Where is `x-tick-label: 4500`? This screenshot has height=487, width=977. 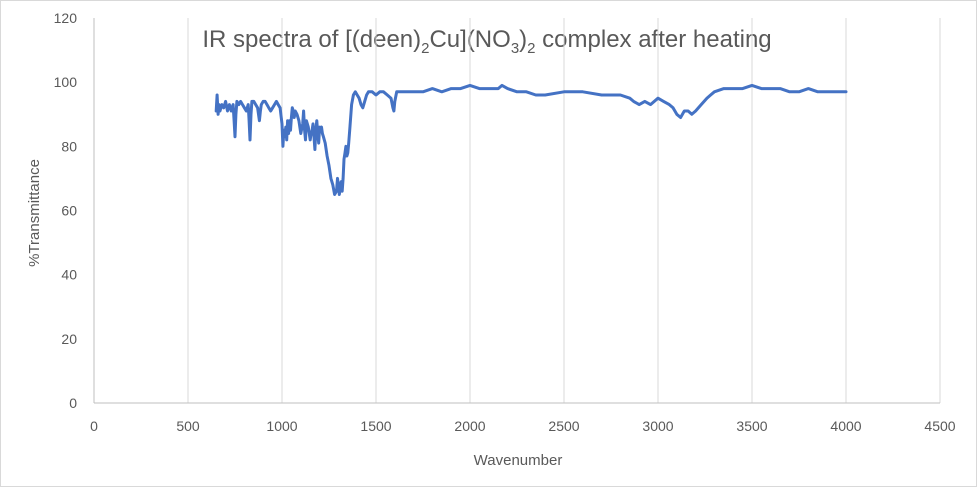
x-tick-label: 4500 is located at coordinates (939, 426).